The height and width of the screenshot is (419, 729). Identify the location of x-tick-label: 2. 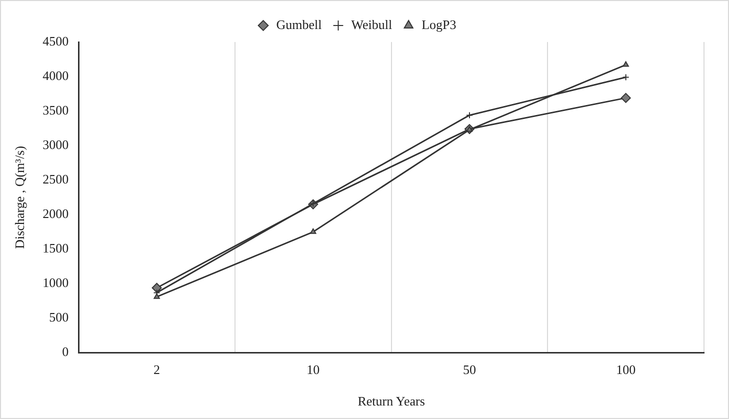
(157, 370).